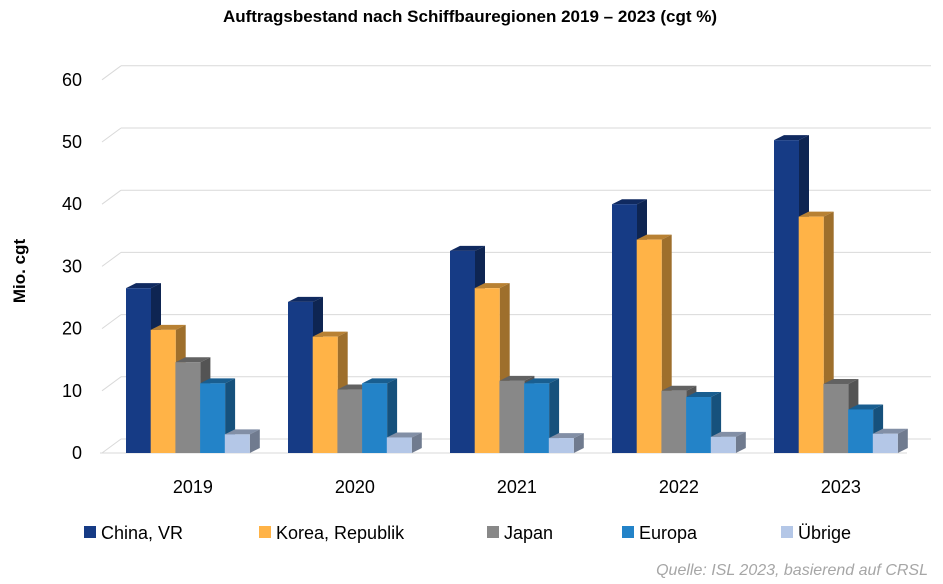 The image size is (943, 584). I want to click on legend-item: China, VR, so click(133, 533).